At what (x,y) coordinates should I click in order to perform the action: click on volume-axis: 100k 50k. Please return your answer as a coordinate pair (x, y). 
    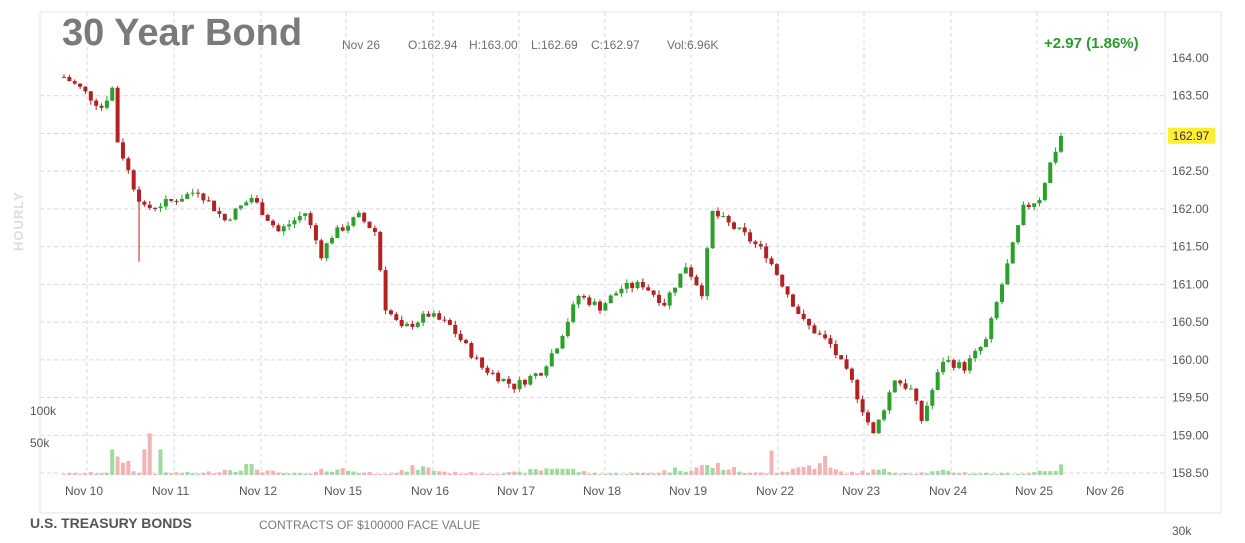
    Looking at the image, I should click on (43, 427).